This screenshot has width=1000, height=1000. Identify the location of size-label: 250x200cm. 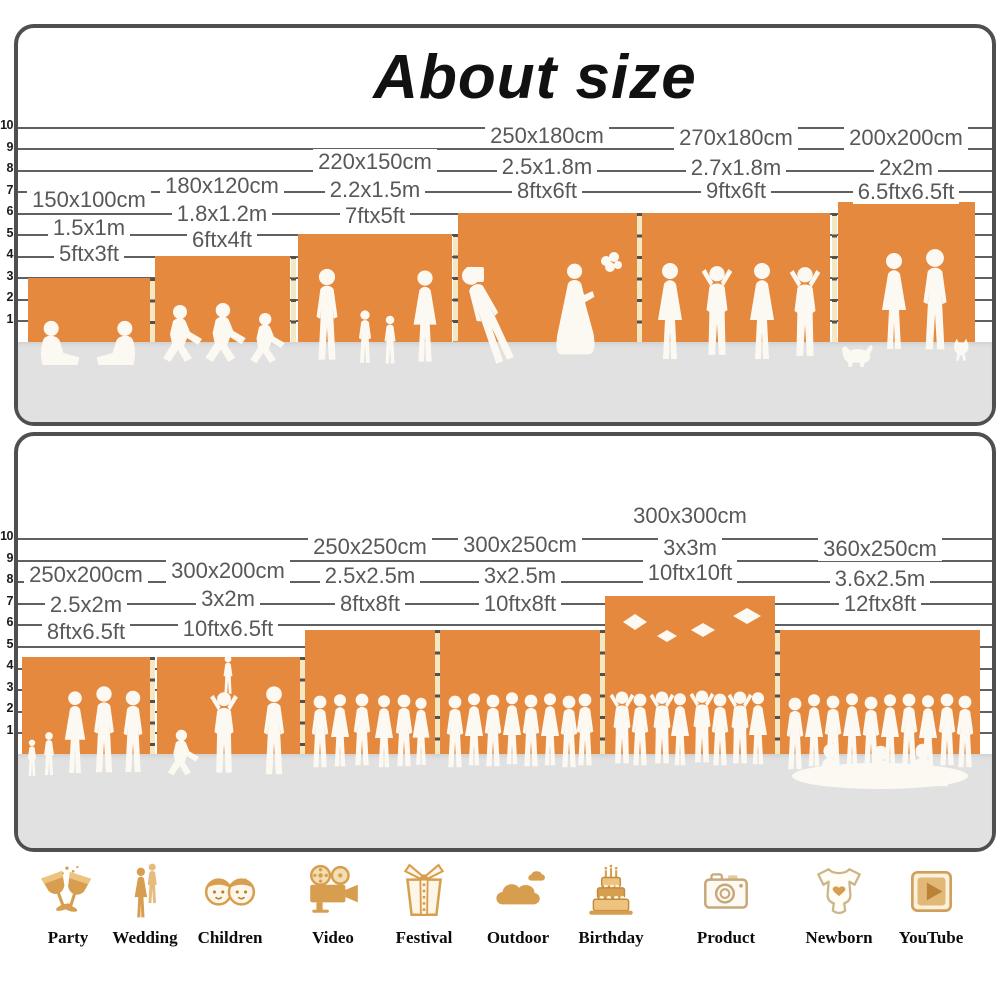
(100, 575).